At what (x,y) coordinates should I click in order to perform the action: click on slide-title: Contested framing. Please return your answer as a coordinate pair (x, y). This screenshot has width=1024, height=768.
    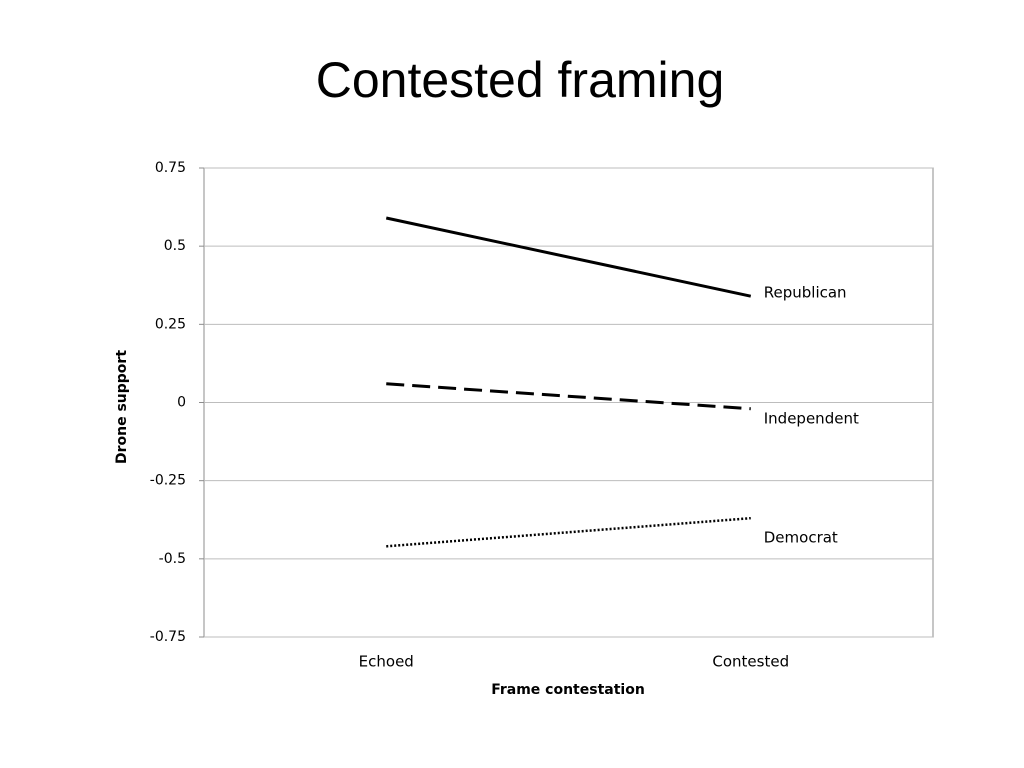
    Looking at the image, I should click on (520, 80).